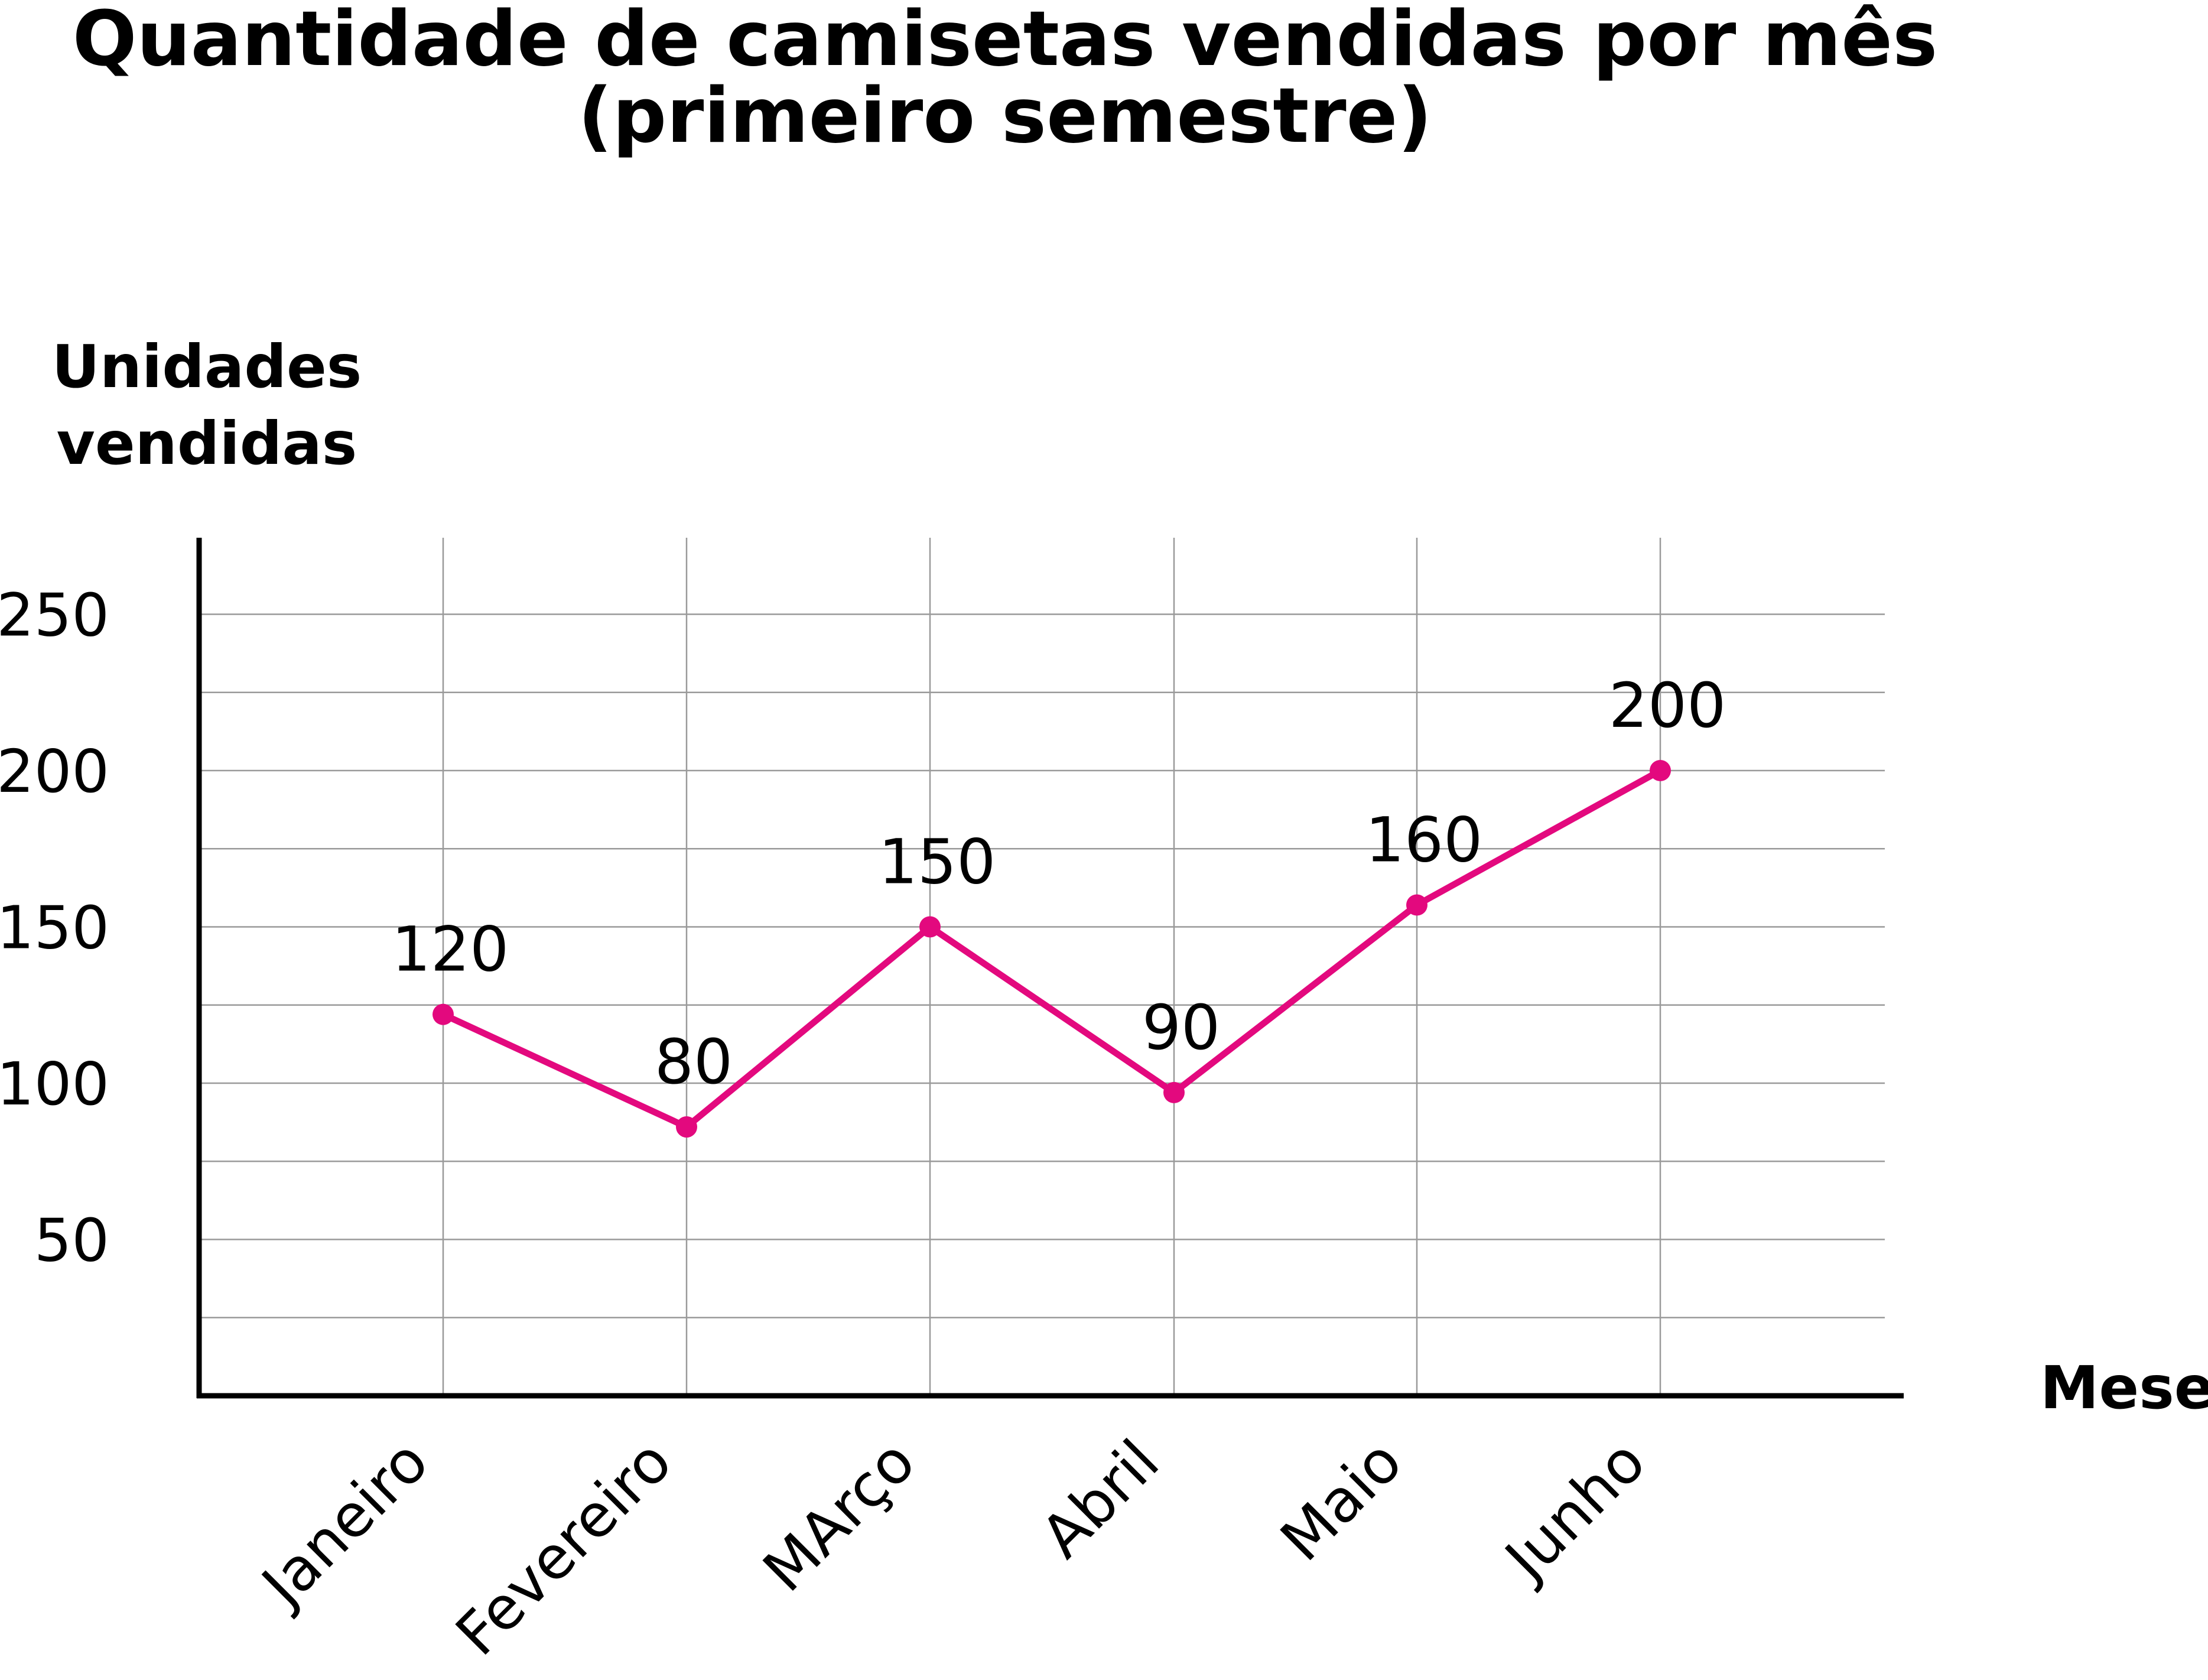 The width and height of the screenshot is (2208, 1680). What do you see at coordinates (952, 1547) in the screenshot?
I see `x-tick-labels: Janeiro Fevereiro MArço Abril Maio Junho` at bounding box center [952, 1547].